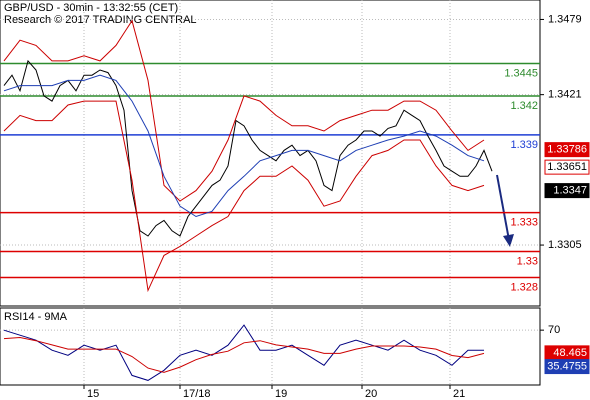 Image resolution: width=590 pixels, height=400 pixels. I want to click on price-tag-label: 1.33651, so click(567, 167).